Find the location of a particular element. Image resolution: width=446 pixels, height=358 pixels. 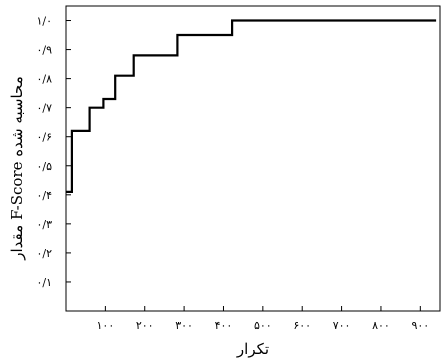

x-tick-label: ۸۰۰ is located at coordinates (381, 325).